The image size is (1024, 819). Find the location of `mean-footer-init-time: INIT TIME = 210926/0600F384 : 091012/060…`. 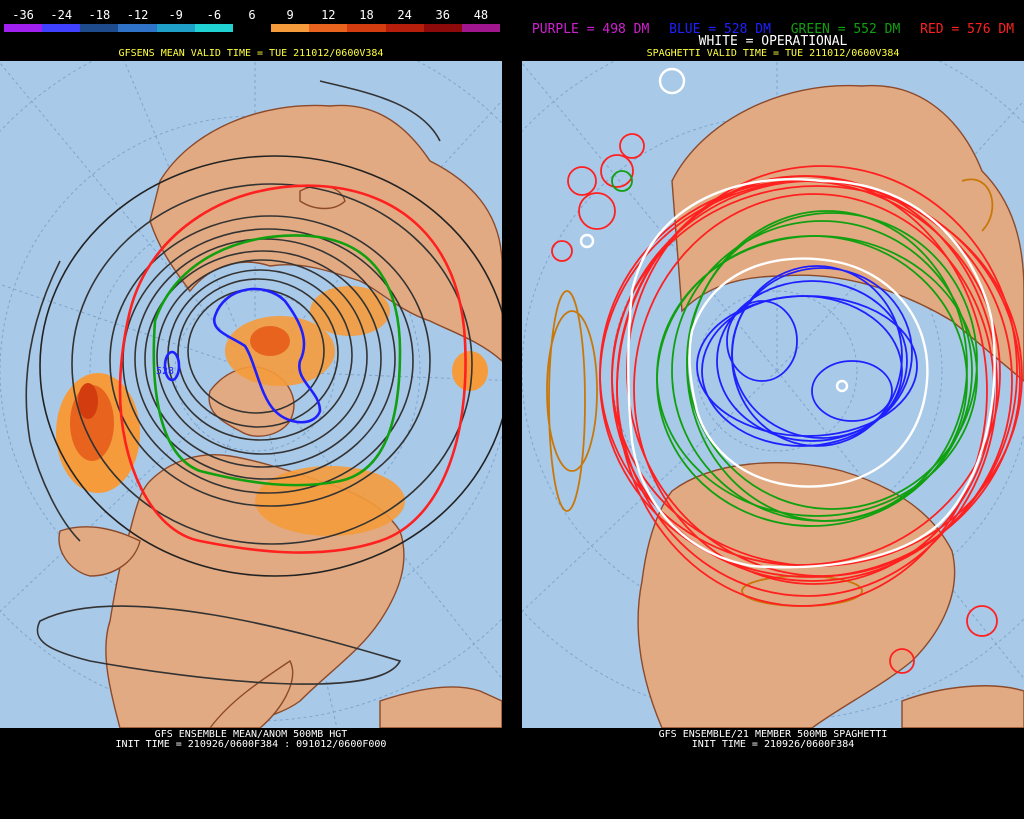

mean-footer-init-time: INIT TIME = 210926/0600F384 : 091012/060… is located at coordinates (251, 744).